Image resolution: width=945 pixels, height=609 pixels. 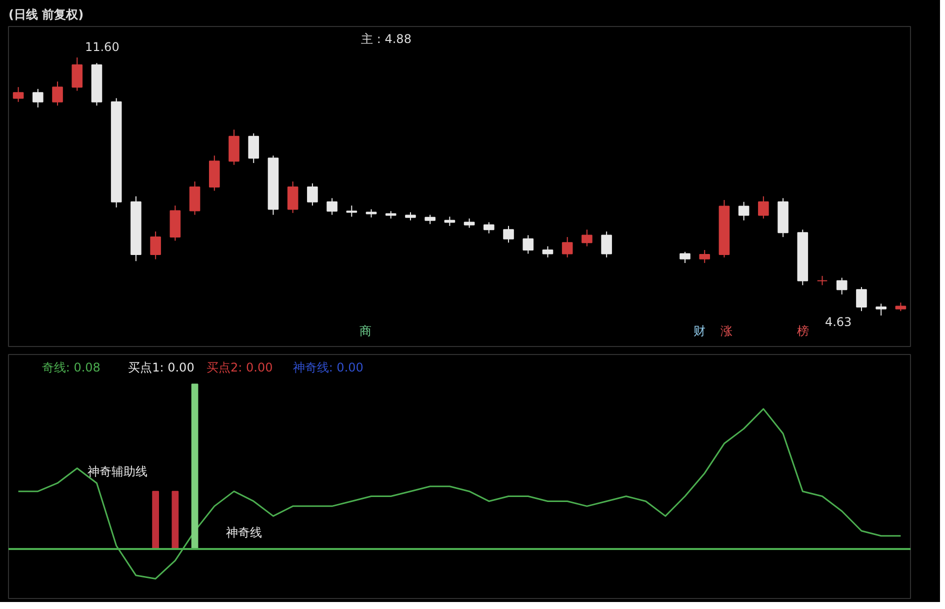 I want to click on text: 涨, so click(x=726, y=331).